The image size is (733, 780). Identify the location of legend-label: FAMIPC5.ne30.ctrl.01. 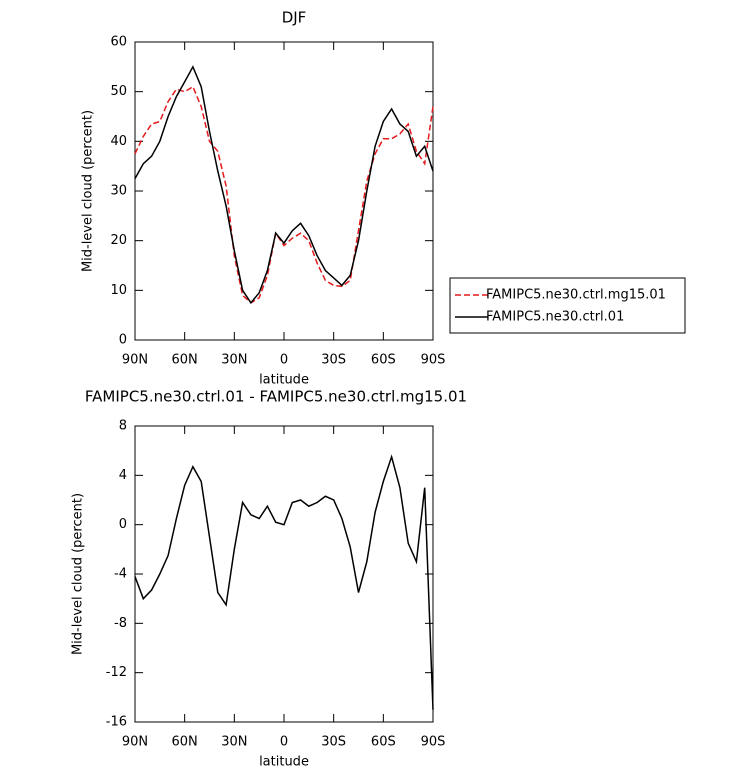
(555, 317).